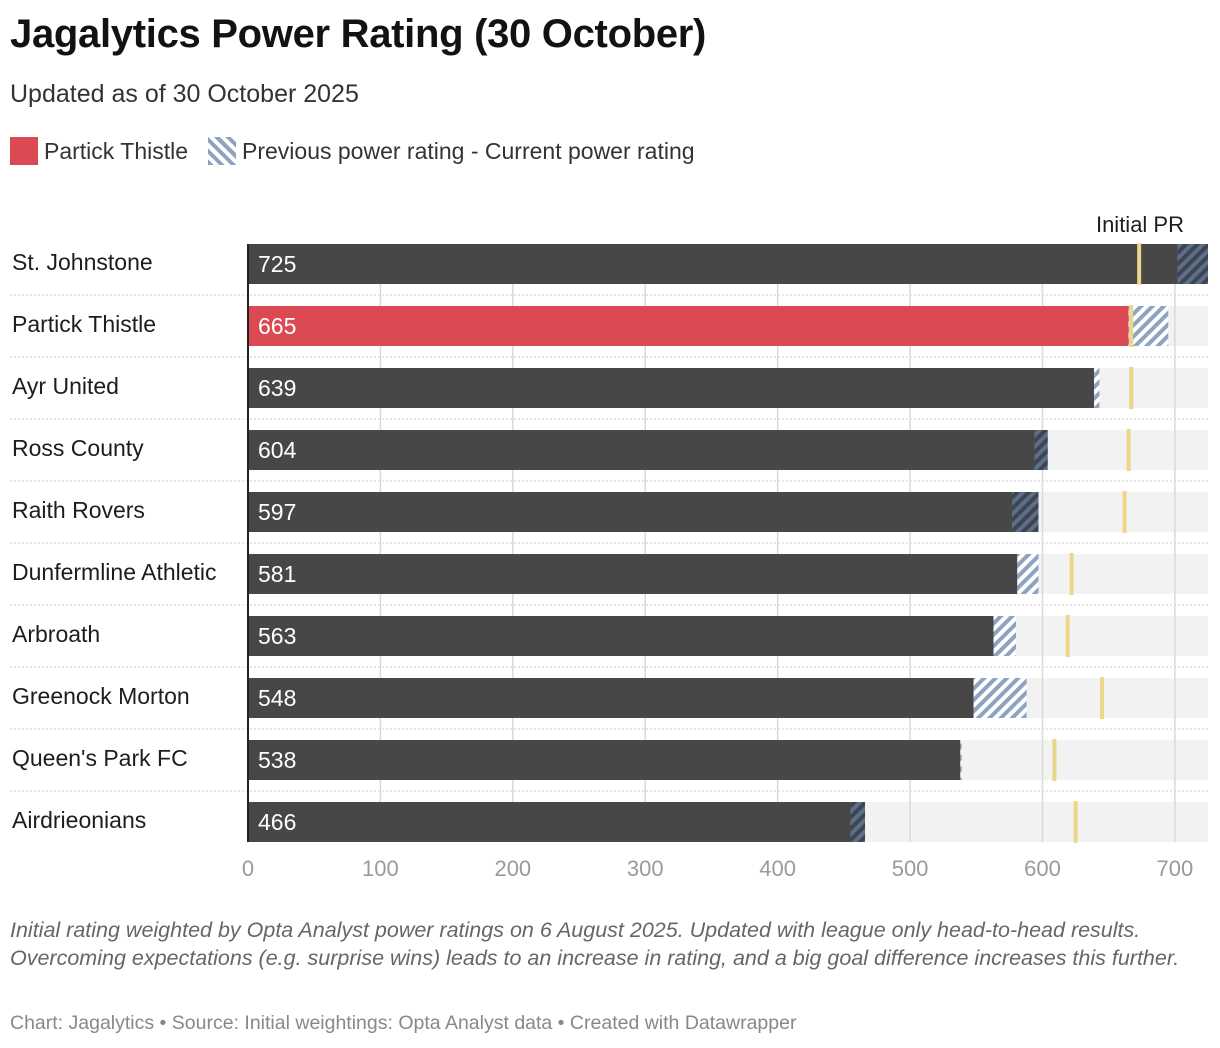 The width and height of the screenshot is (1220, 1048). Describe the element at coordinates (65, 386) in the screenshot. I see `category-label: Ayr United` at that location.